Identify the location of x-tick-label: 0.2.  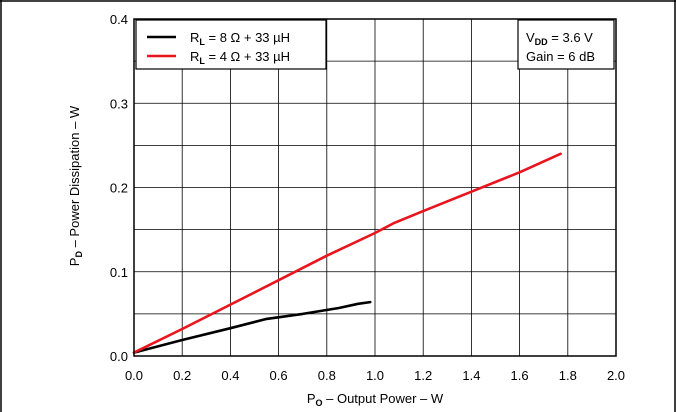
(182, 375).